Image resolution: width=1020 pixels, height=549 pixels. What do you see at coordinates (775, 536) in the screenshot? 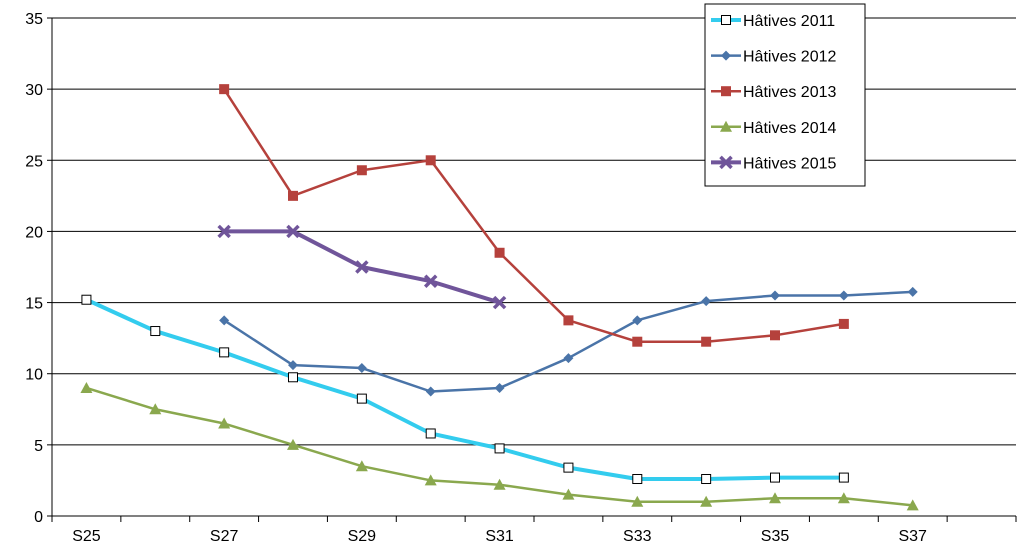
I see `x-tick-label: S35` at bounding box center [775, 536].